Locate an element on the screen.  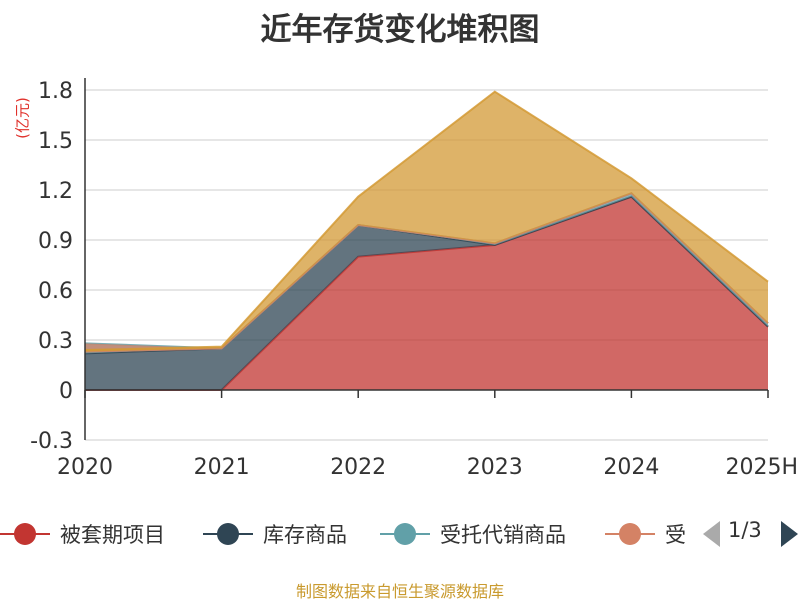
legend-item-partial: 受 is located at coordinates (645, 534).